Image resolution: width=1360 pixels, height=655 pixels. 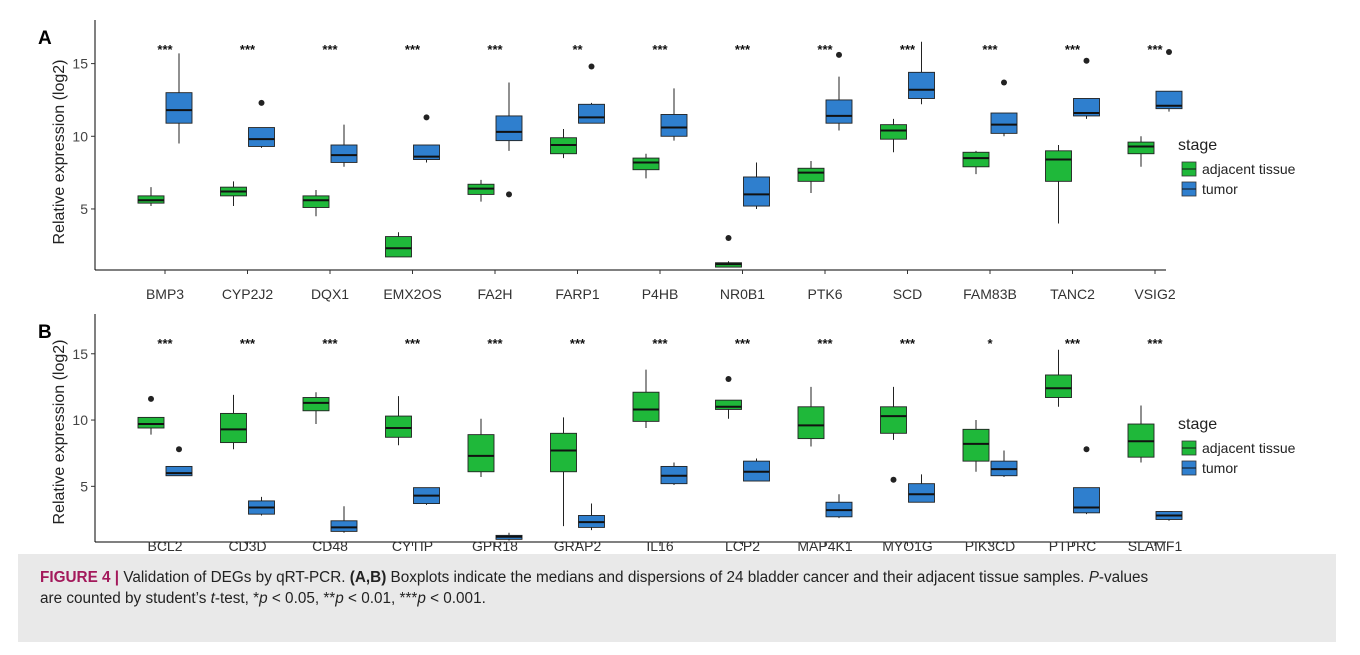 I want to click on caption-line2-a: are counted by student’s, so click(x=125, y=598).